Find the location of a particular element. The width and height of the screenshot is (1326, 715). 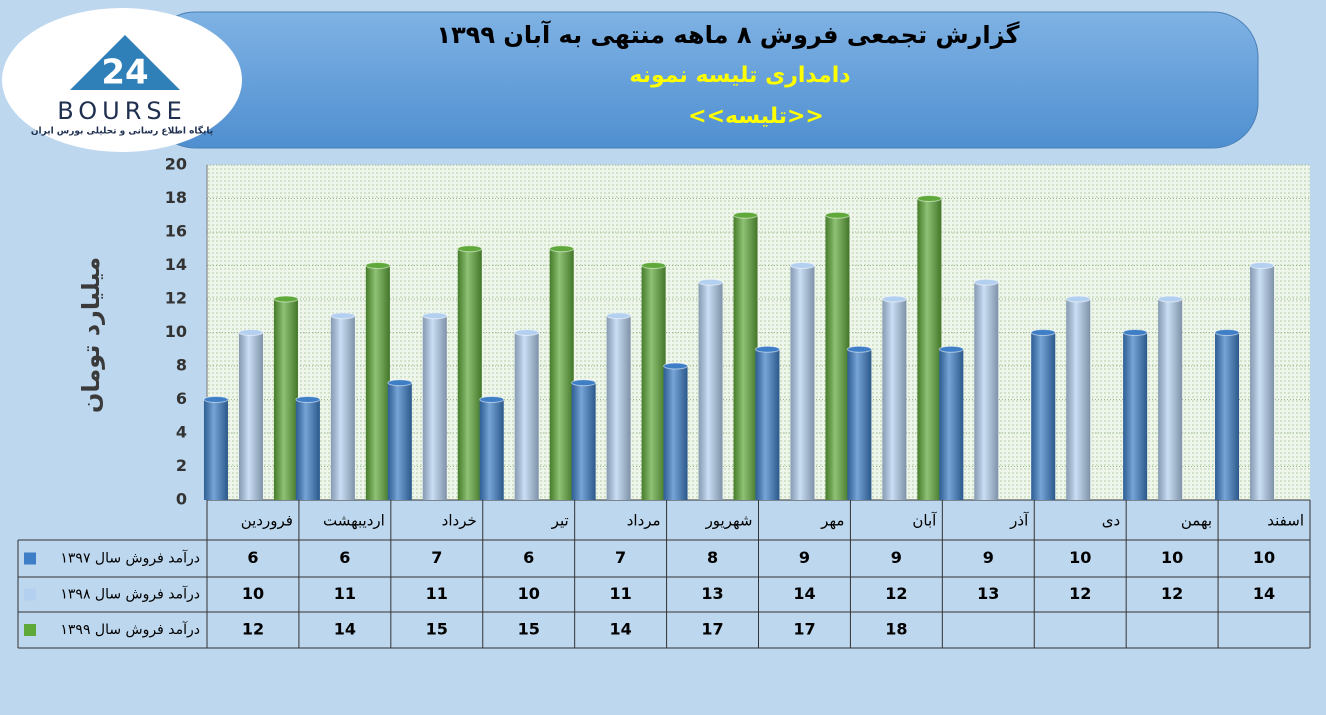

x-tick-label: آذر is located at coordinates (1019, 521).